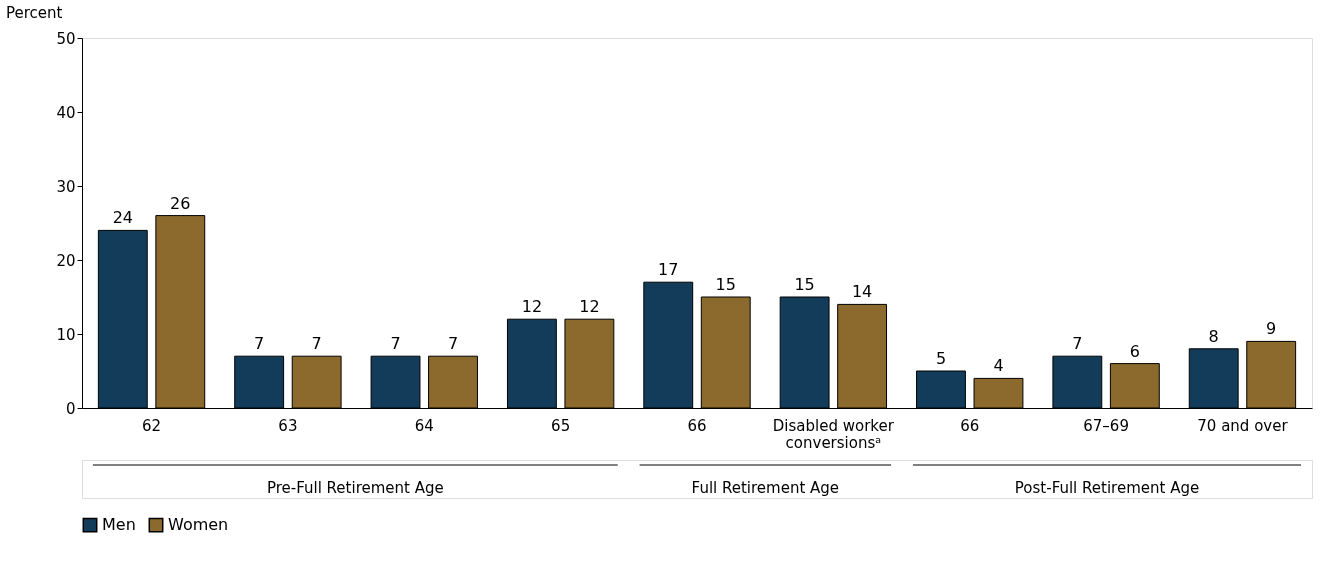 Image resolution: width=1335 pixels, height=577 pixels. What do you see at coordinates (198, 525) in the screenshot?
I see `legend-label: Women` at bounding box center [198, 525].